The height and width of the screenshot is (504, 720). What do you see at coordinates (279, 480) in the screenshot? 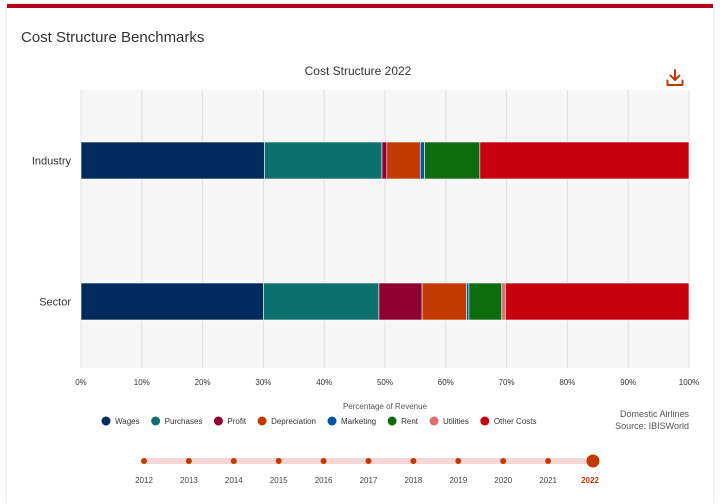
I see `timeline-year-label: 2015` at bounding box center [279, 480].